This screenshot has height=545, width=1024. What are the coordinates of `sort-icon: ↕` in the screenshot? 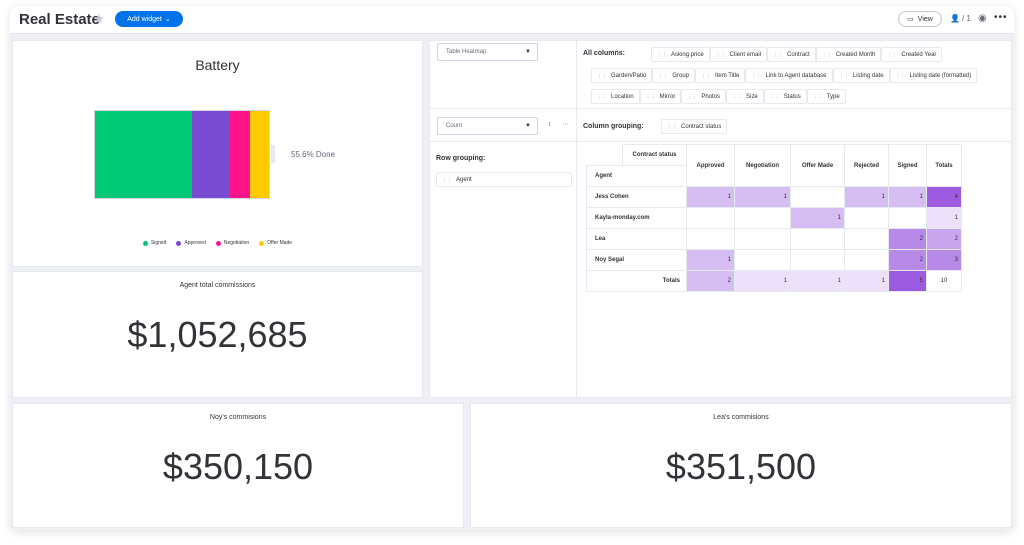 It's located at (550, 124).